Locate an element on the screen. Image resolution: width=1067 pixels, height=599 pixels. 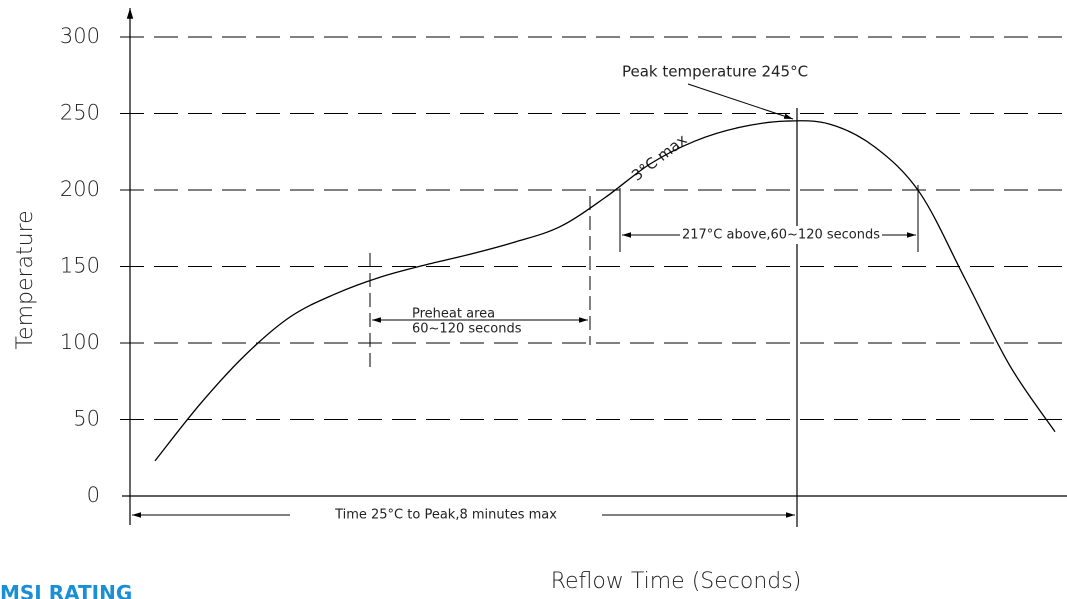
y-tick-label: 300 is located at coordinates (80, 36).